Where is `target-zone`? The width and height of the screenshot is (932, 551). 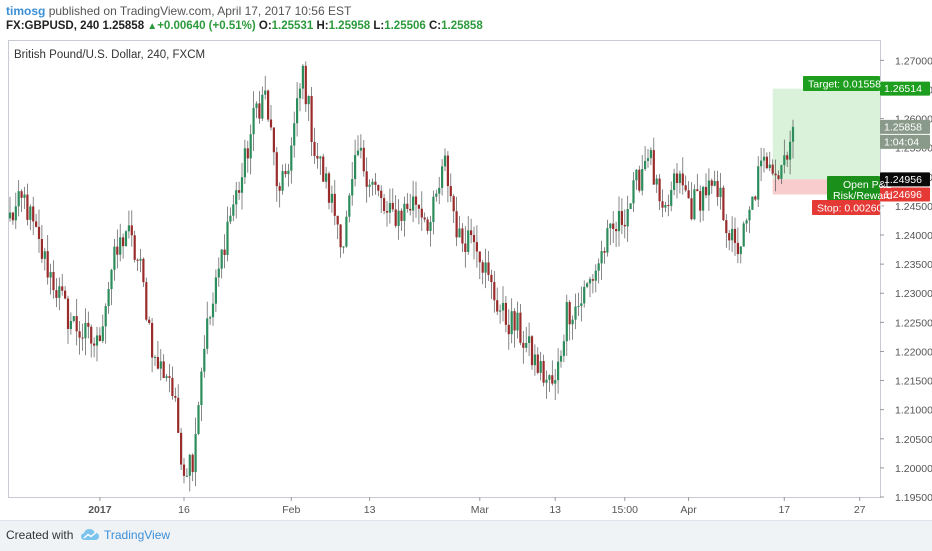
target-zone is located at coordinates (826, 134).